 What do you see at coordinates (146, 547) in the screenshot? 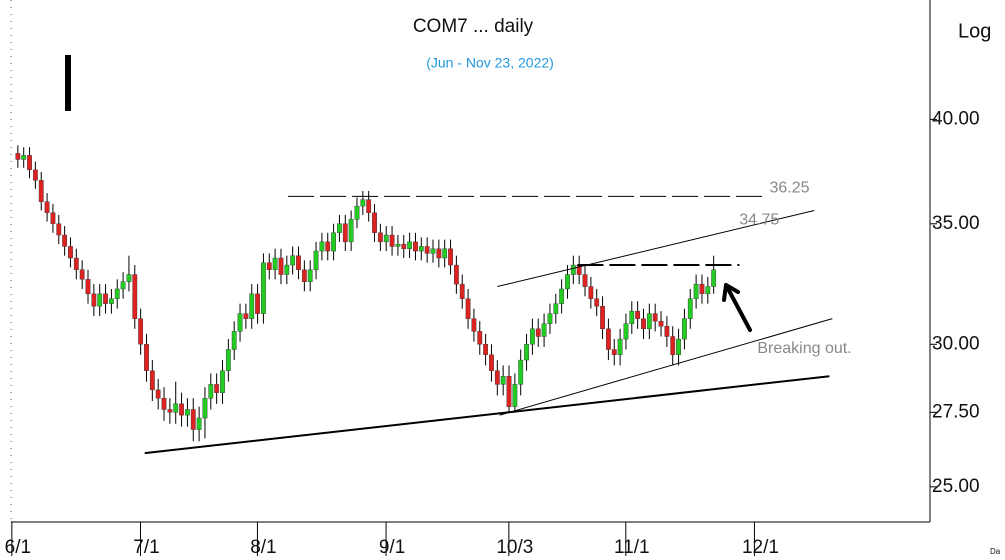
I see `x-tick-label: 7/1` at bounding box center [146, 547].